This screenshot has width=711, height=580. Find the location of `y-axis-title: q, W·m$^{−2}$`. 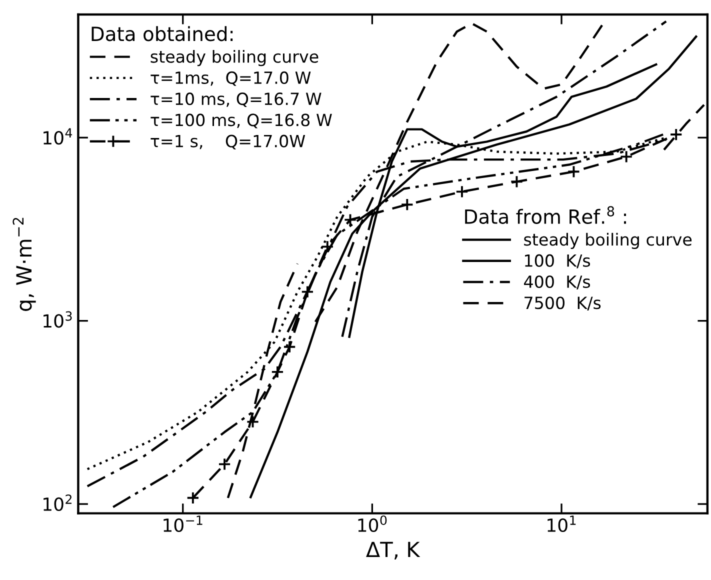

y-axis-title: q, W·m$^{−2}$ is located at coordinates (24, 264).